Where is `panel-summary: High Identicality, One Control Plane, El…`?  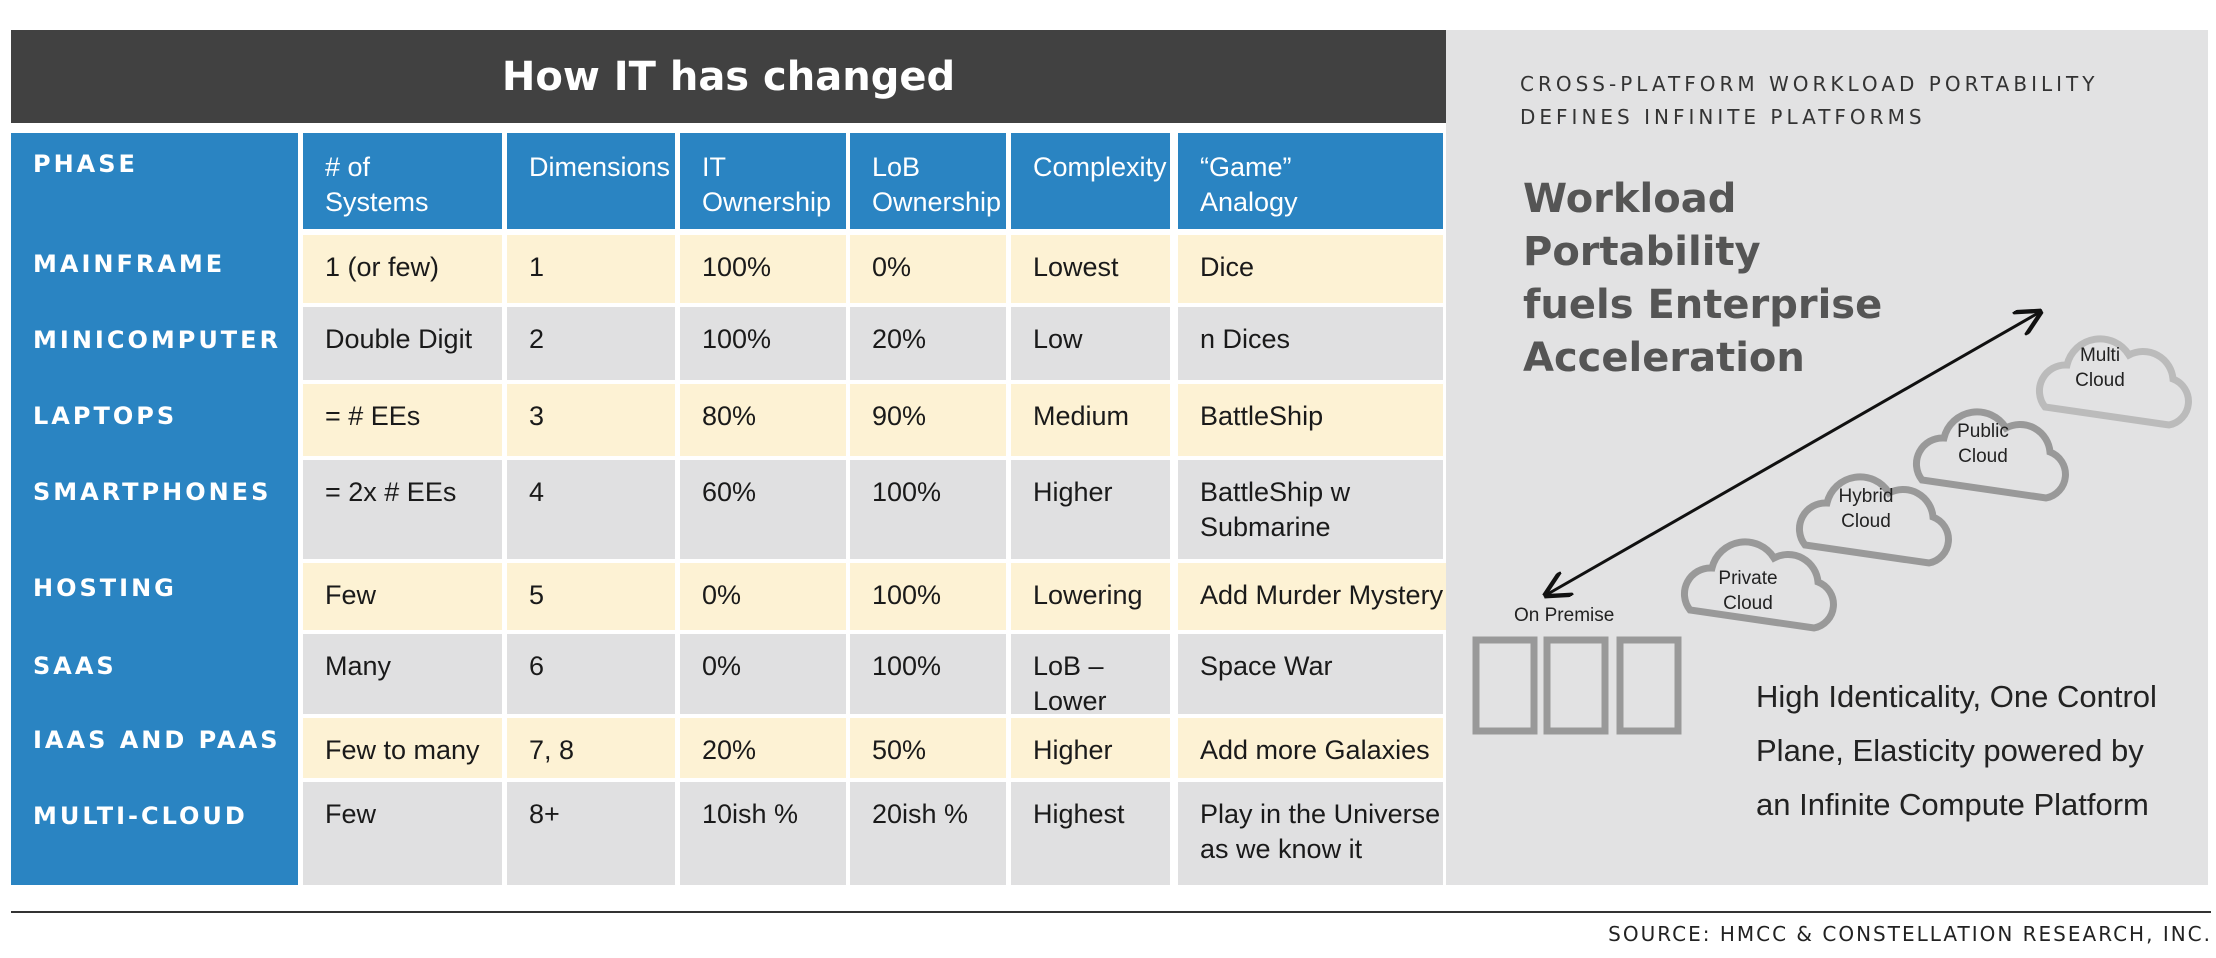
panel-summary: High Identicality, One Control Plane, El… is located at coordinates (1956, 750).